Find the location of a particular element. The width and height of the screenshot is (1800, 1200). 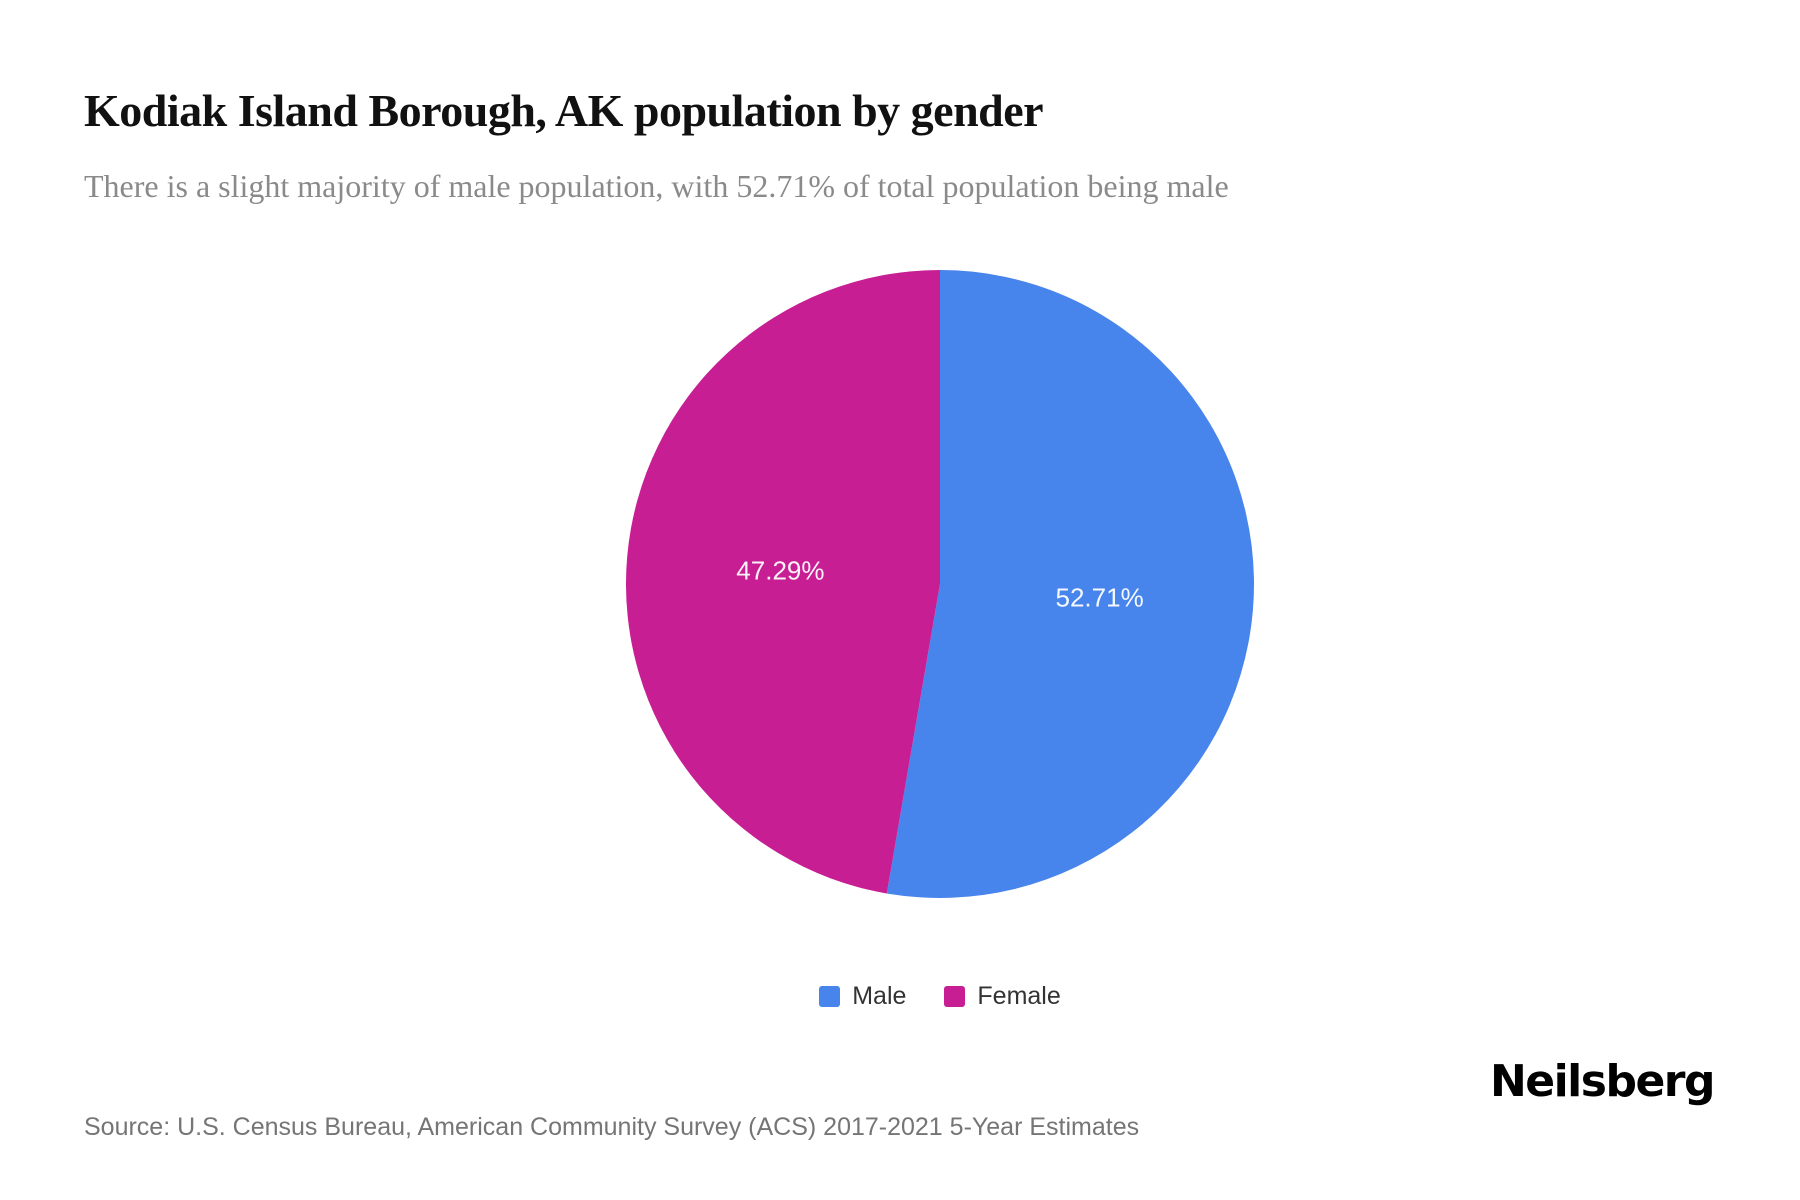

legend-item-female: Female is located at coordinates (1002, 996).